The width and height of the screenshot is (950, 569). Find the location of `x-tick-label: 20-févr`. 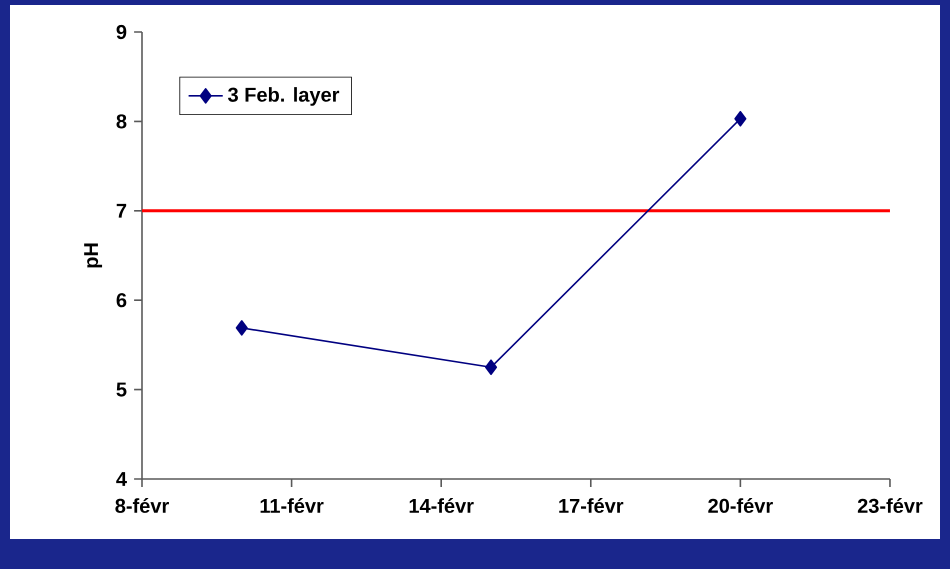

x-tick-label: 20-févr is located at coordinates (740, 505).